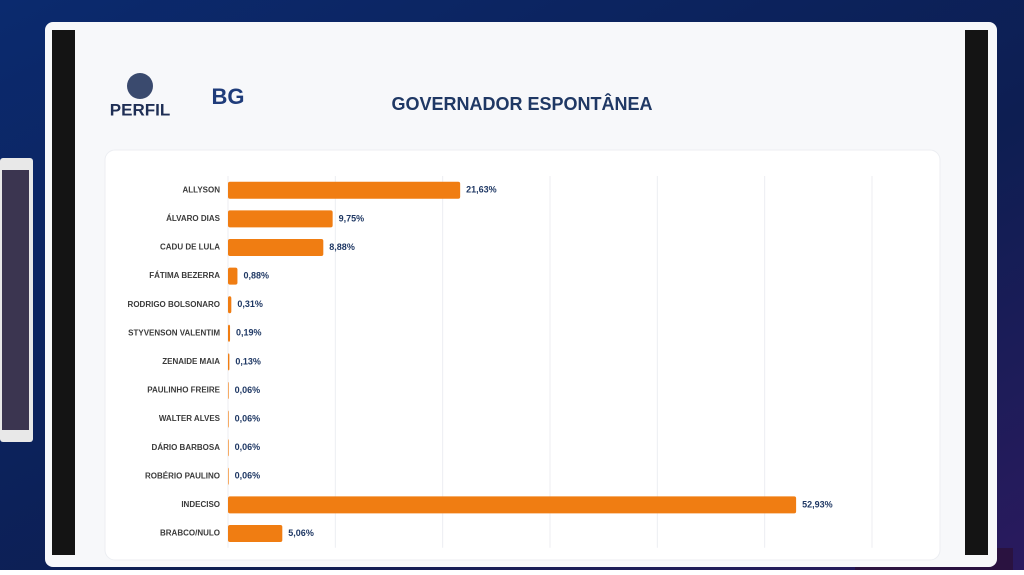 The image size is (1024, 575). What do you see at coordinates (250, 304) in the screenshot?
I see `value-label: 0,31%` at bounding box center [250, 304].